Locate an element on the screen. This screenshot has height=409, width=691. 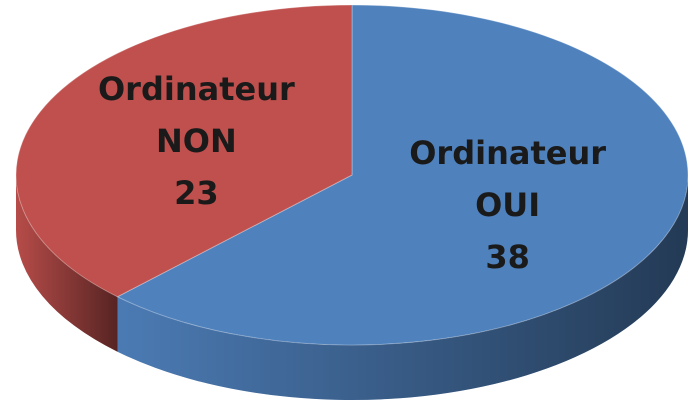
slice-value-label: 38 is located at coordinates (507, 257).